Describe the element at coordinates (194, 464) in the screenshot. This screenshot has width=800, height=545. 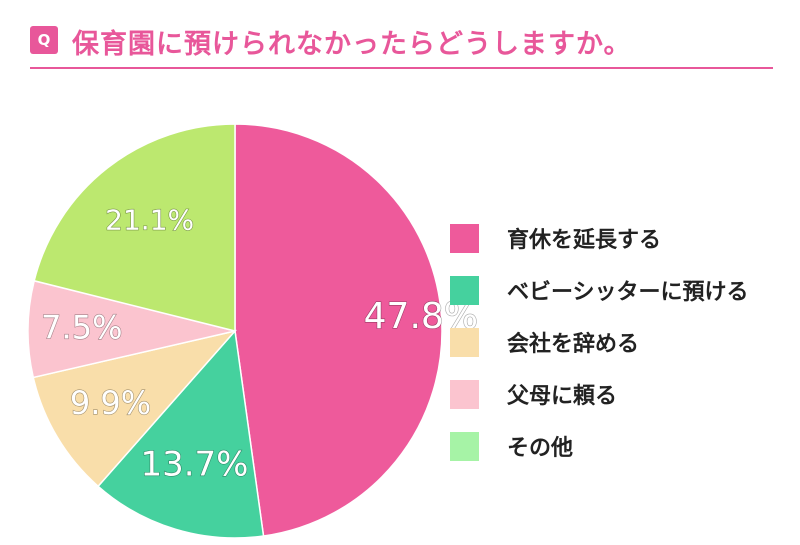
I see `slice-value-label: 13.7%` at that location.